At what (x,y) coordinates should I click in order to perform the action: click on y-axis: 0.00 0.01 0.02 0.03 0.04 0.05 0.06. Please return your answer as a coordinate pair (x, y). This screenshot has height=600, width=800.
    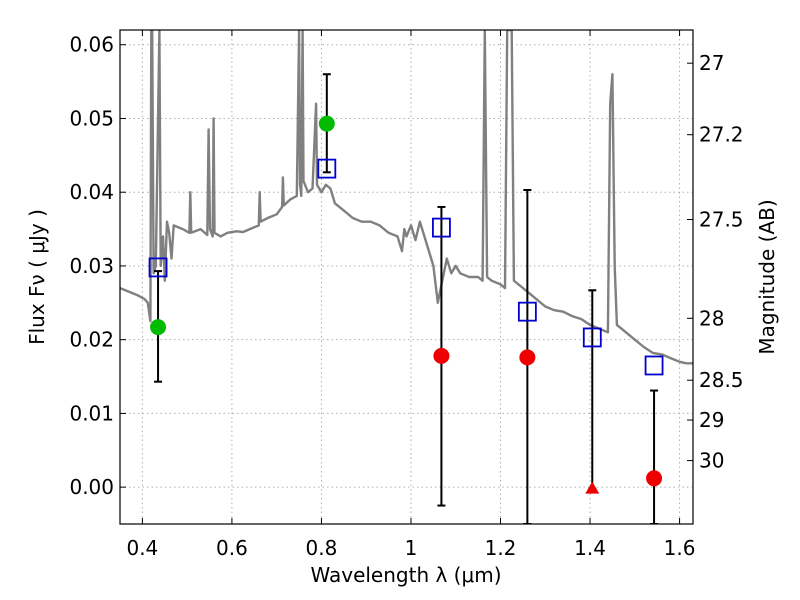
    Looking at the image, I should click on (97, 266).